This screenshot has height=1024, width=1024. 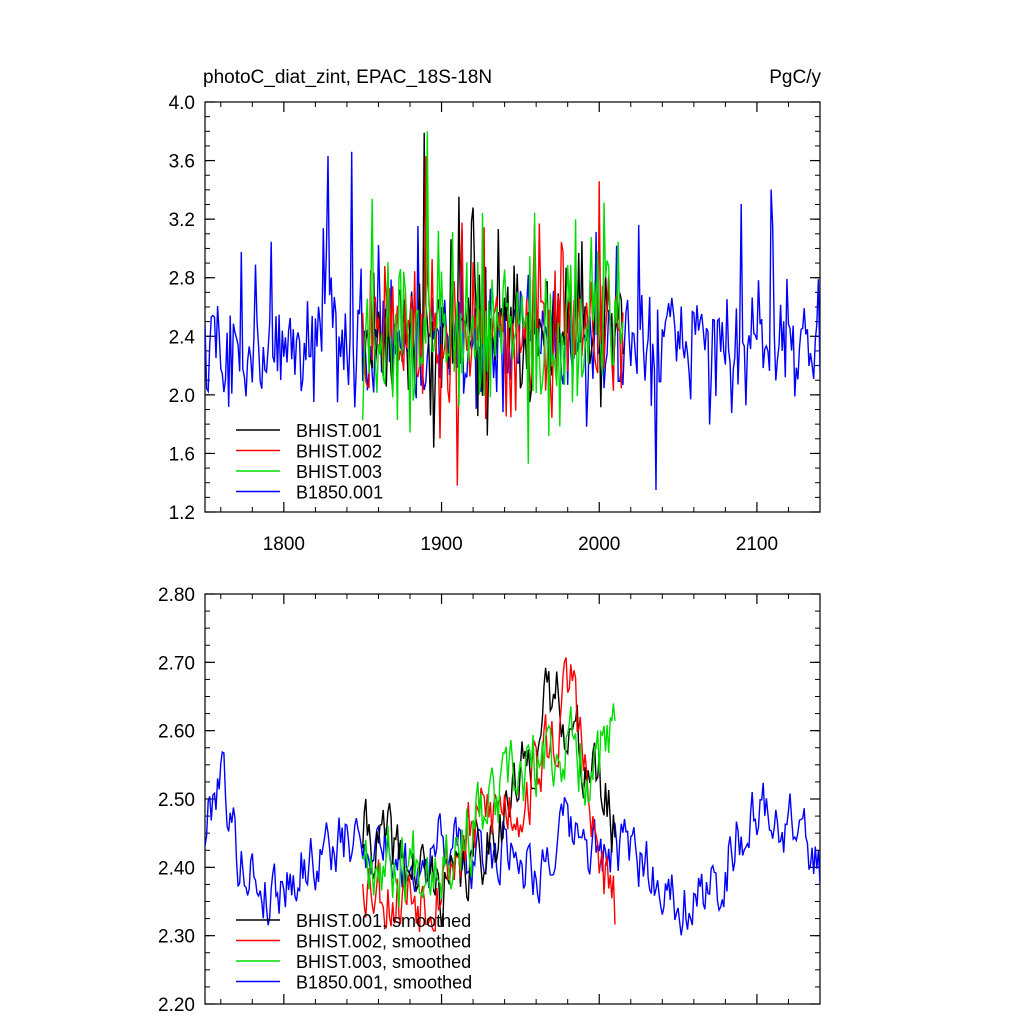 What do you see at coordinates (599, 544) in the screenshot?
I see `top-x-tick-label: 2000` at bounding box center [599, 544].